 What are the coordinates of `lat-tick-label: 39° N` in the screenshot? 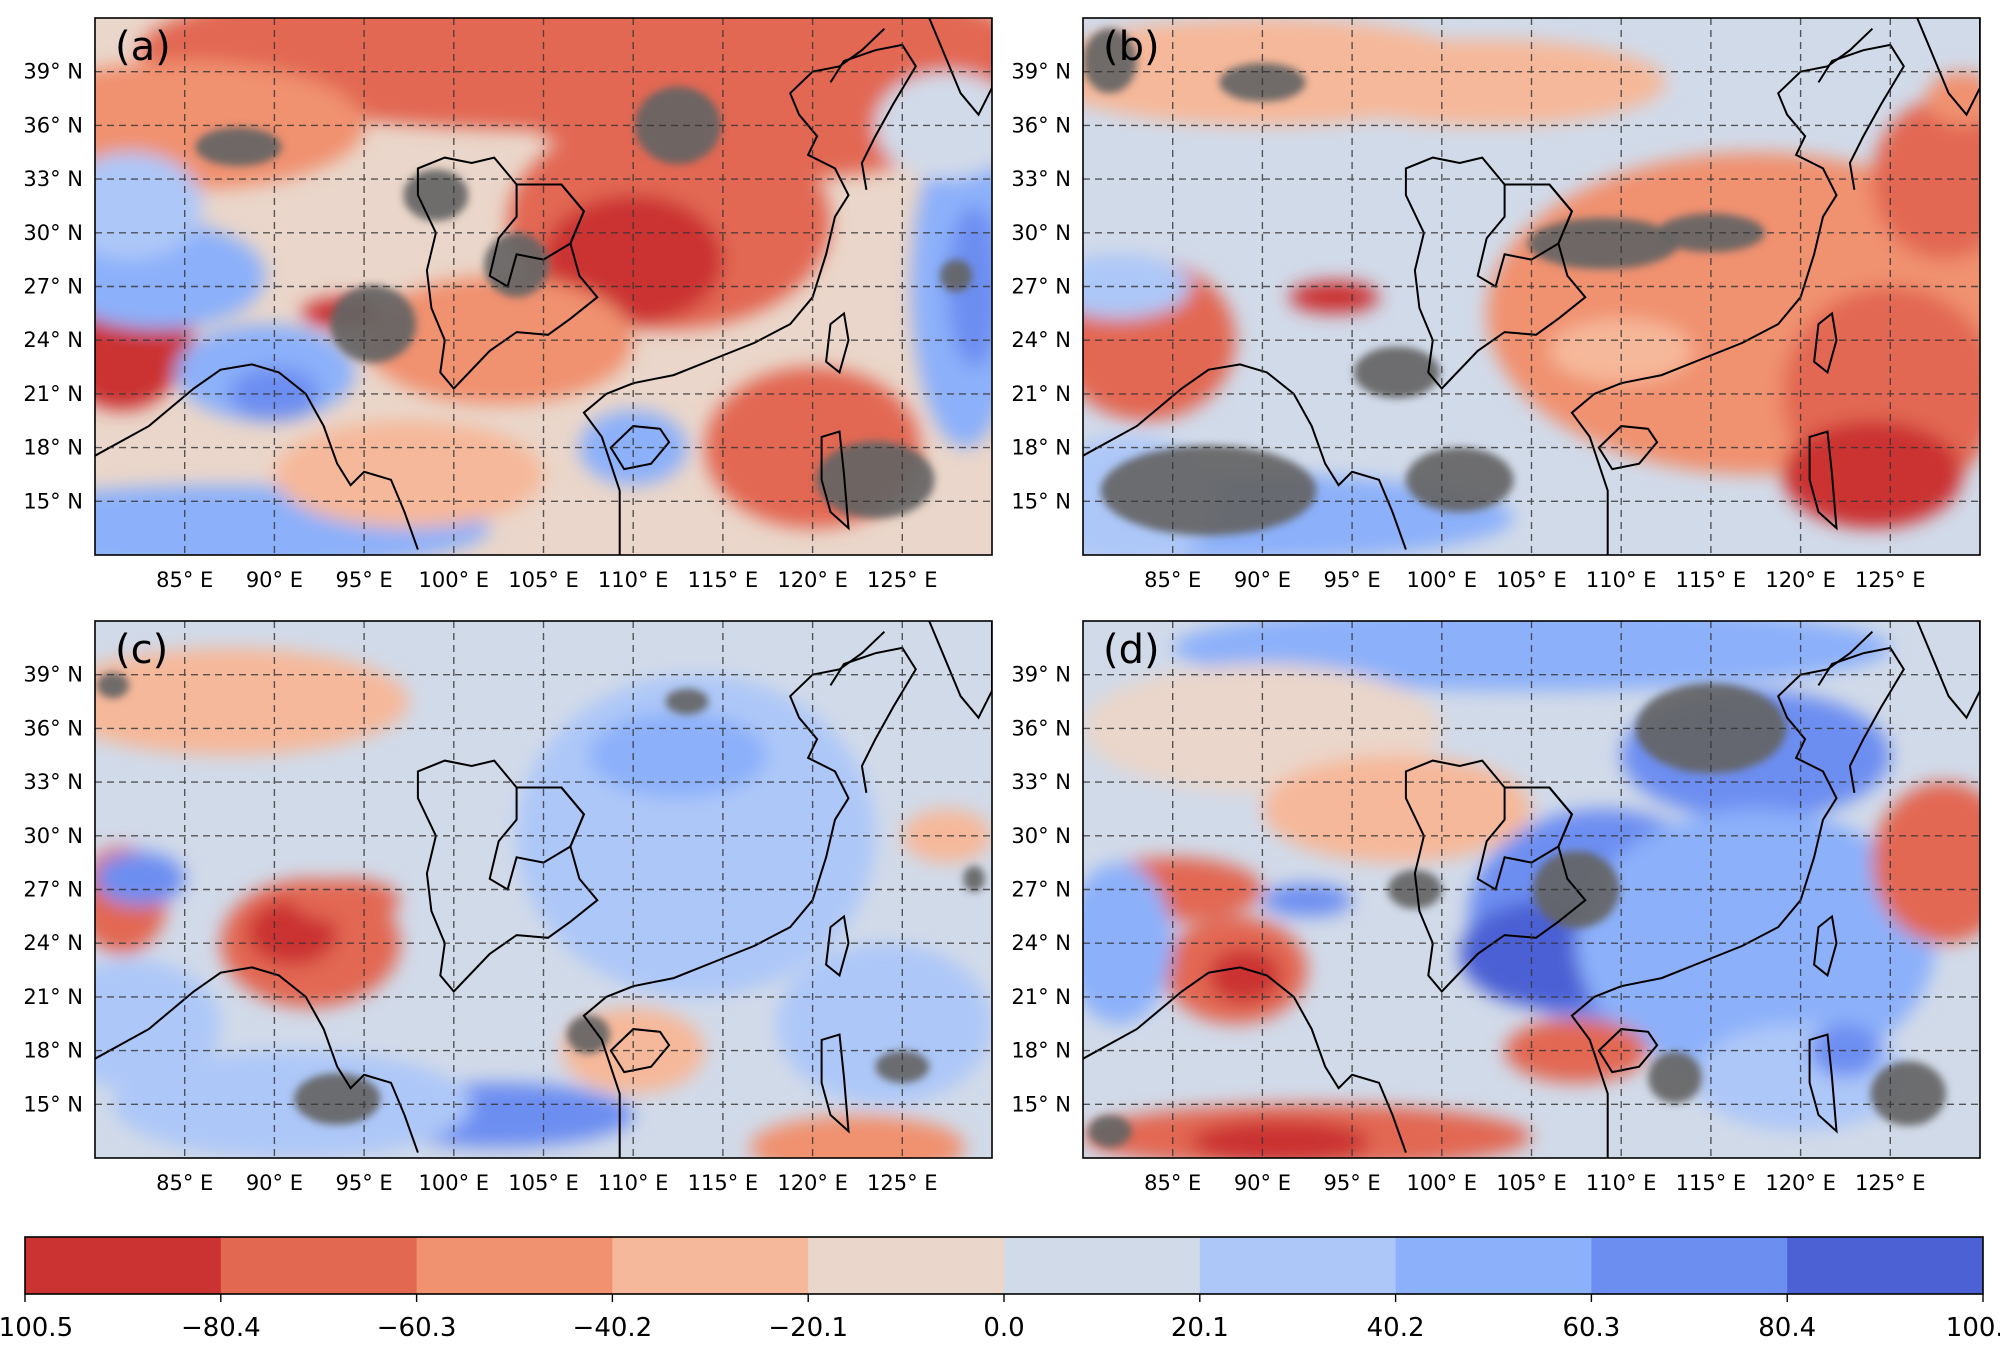 It's located at (53, 675).